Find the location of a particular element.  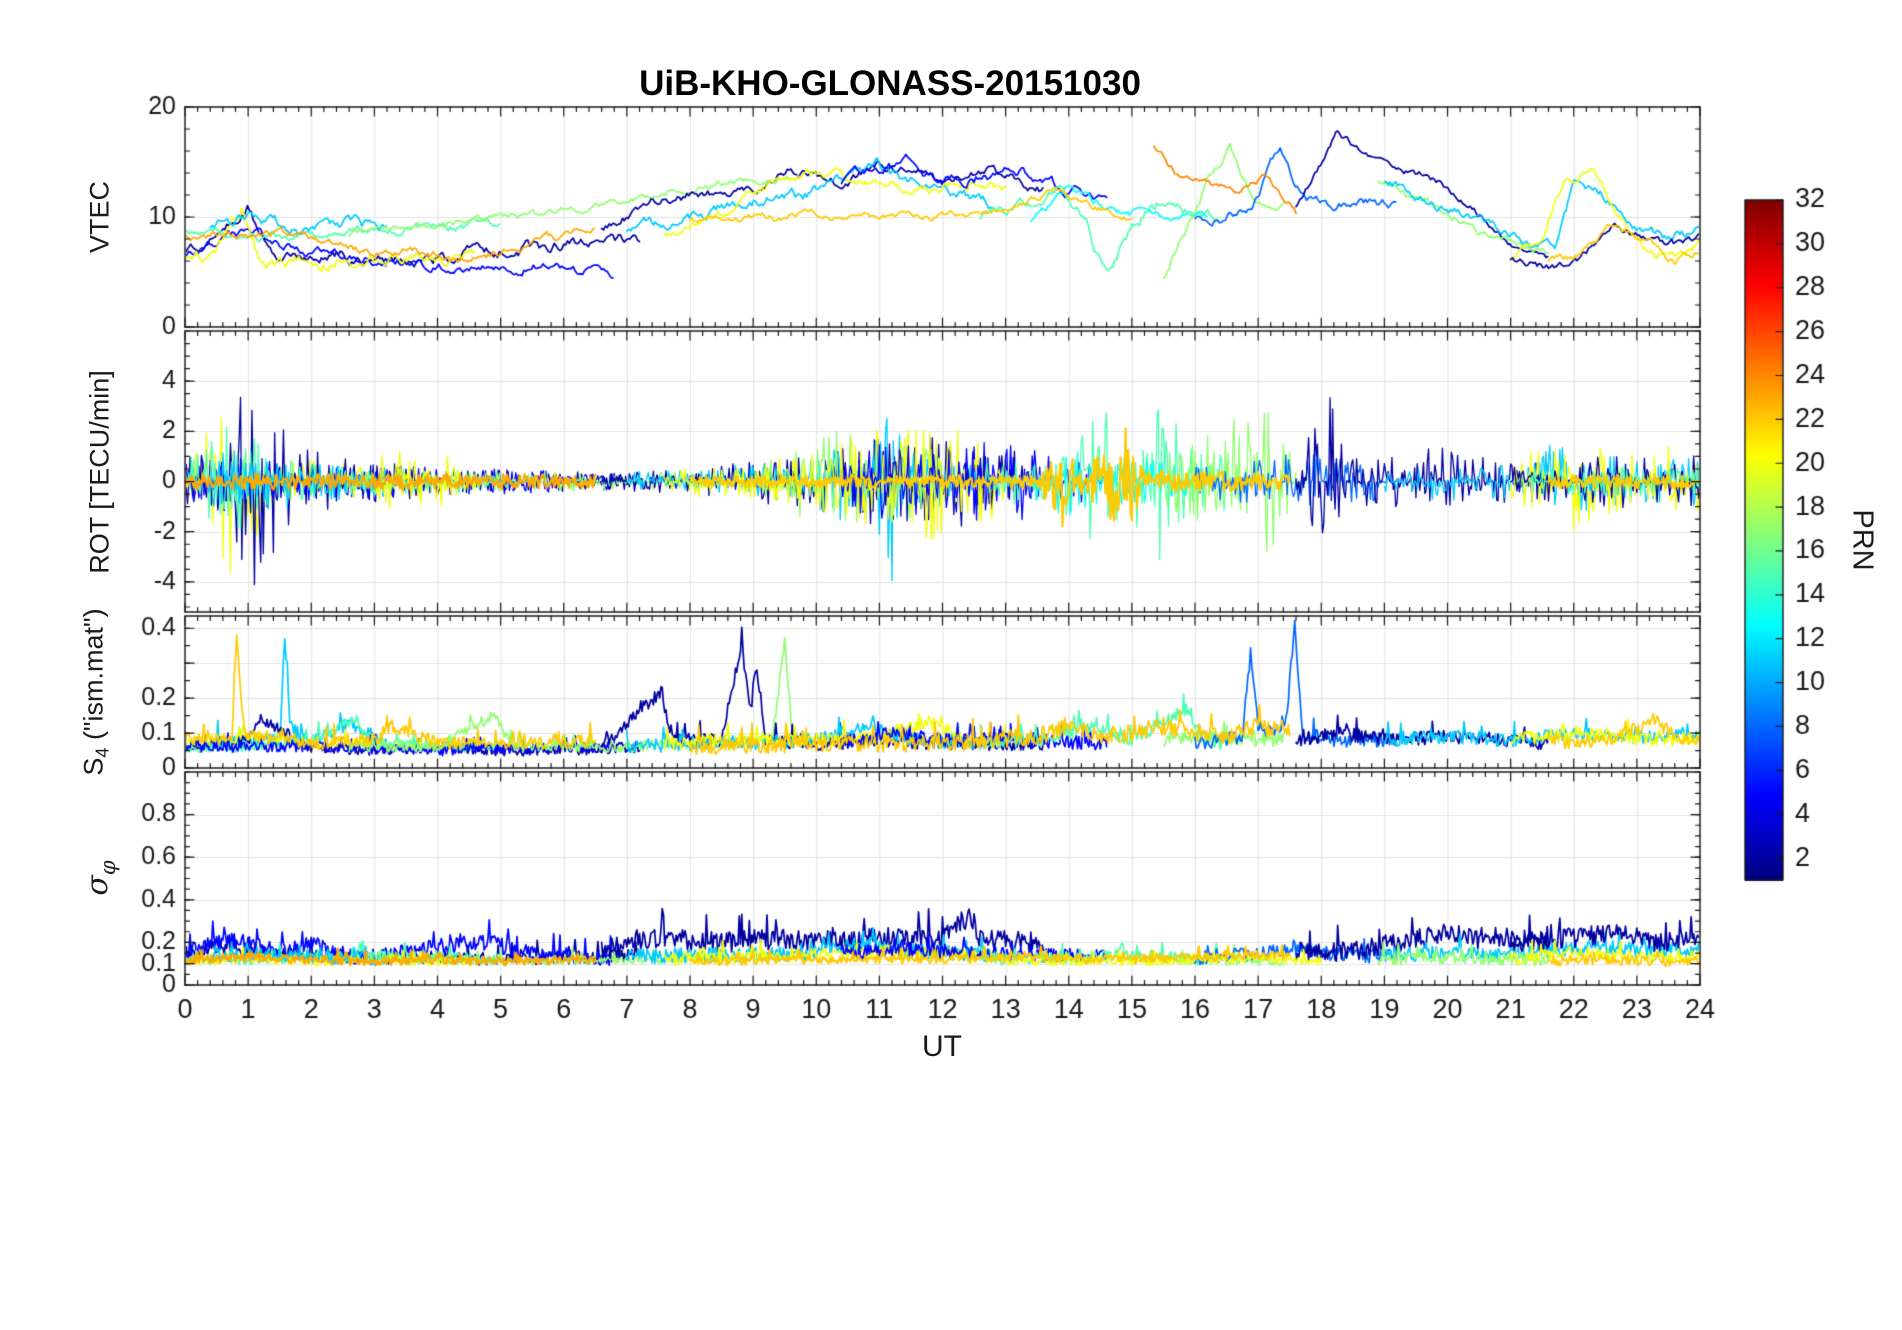

s4-axis-label-rest: ("ism.mat") is located at coordinates (93, 678).